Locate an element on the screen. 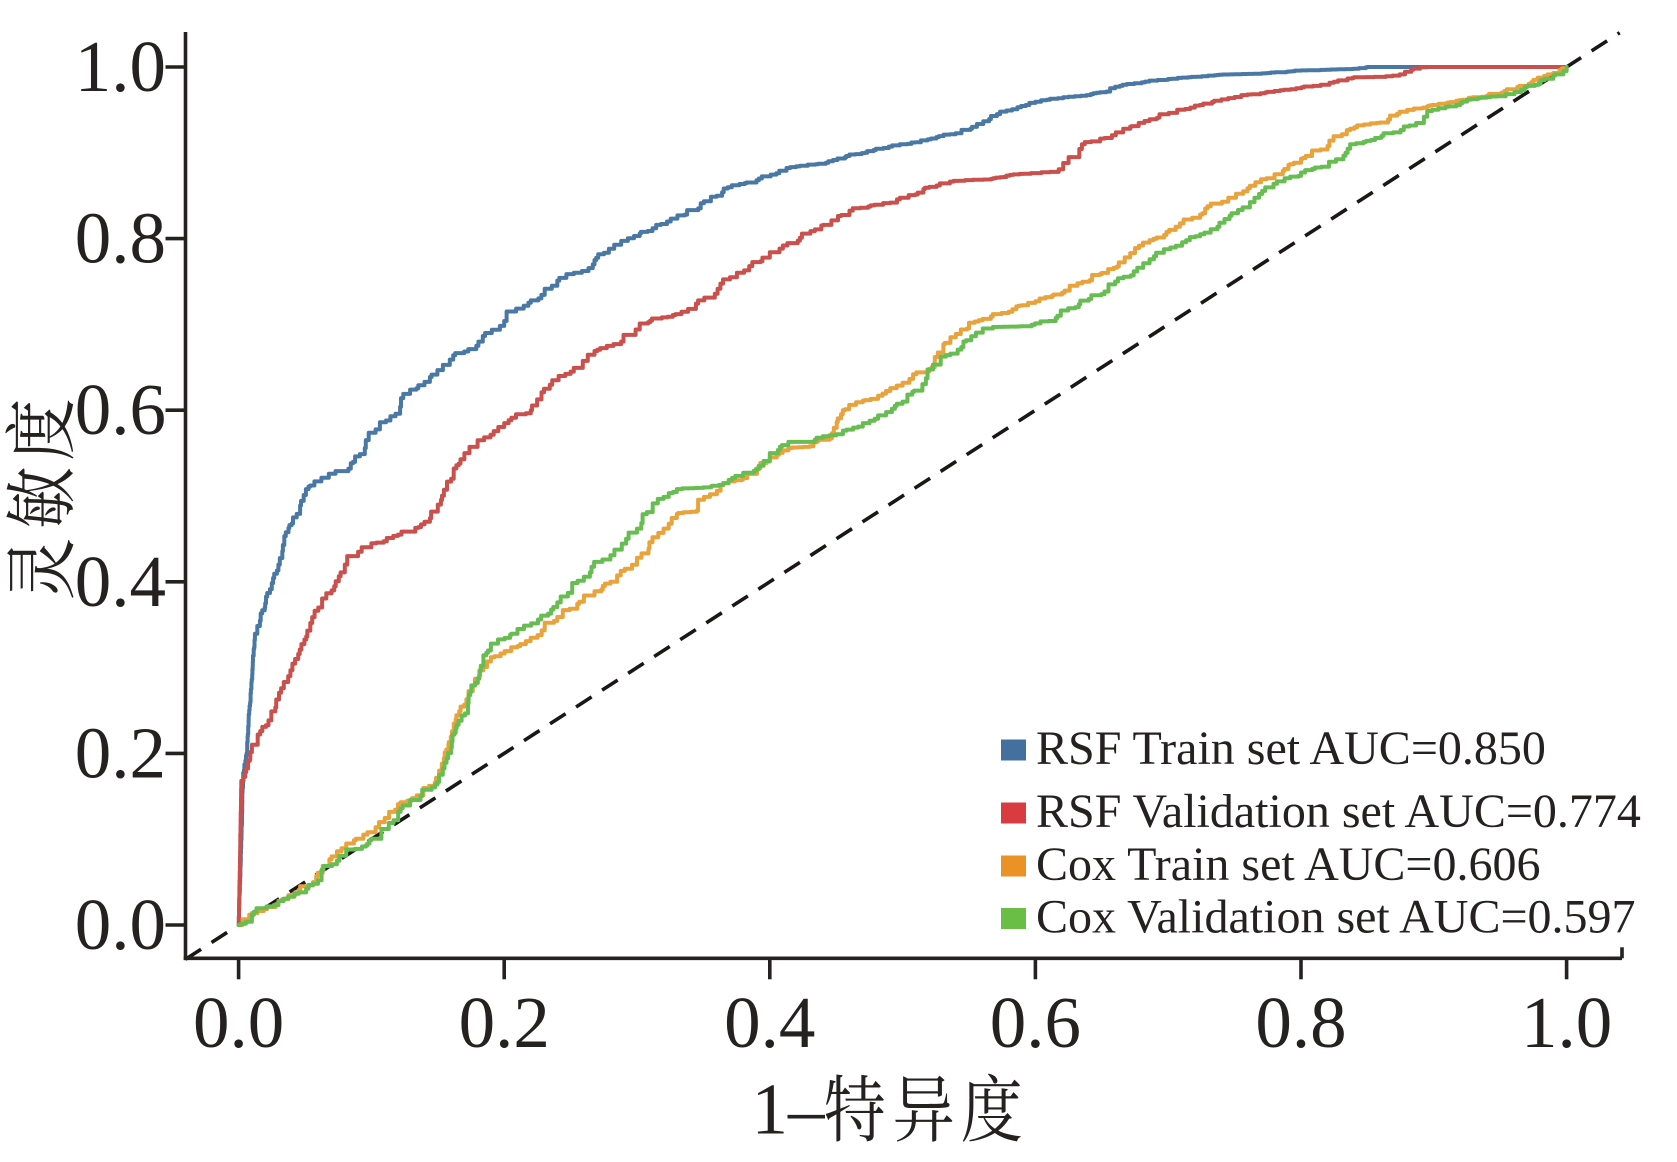 The image size is (1677, 1162). svg-text: RSF Train set AUC=0.850 is located at coordinates (1291, 748).